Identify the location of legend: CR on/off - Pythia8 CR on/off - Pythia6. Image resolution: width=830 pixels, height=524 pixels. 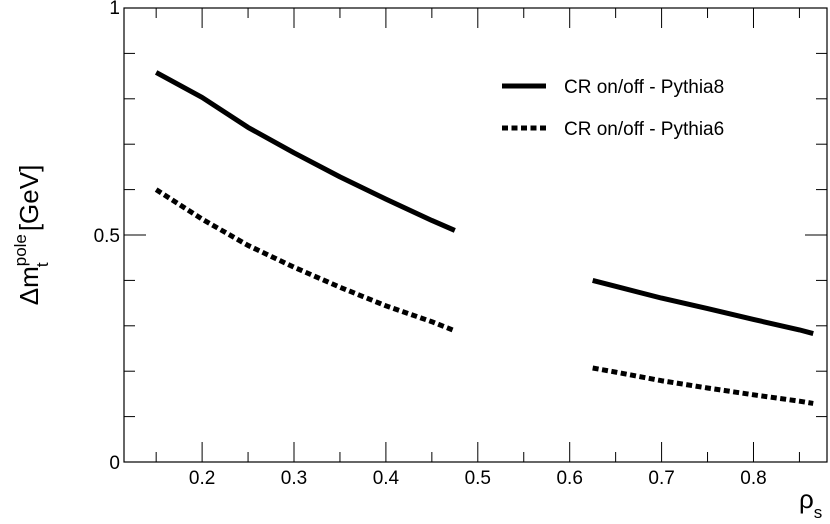
(613, 108).